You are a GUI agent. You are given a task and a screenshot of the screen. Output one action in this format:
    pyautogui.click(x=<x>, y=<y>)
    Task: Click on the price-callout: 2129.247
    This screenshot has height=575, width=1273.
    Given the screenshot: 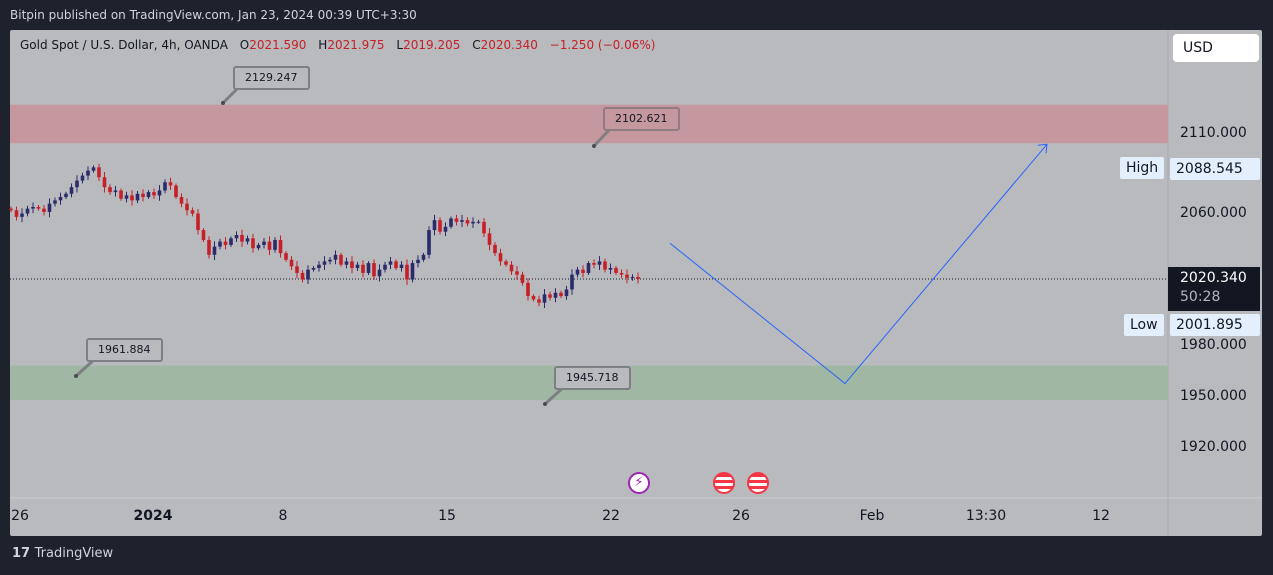 What is the action you would take?
    pyautogui.click(x=271, y=78)
    